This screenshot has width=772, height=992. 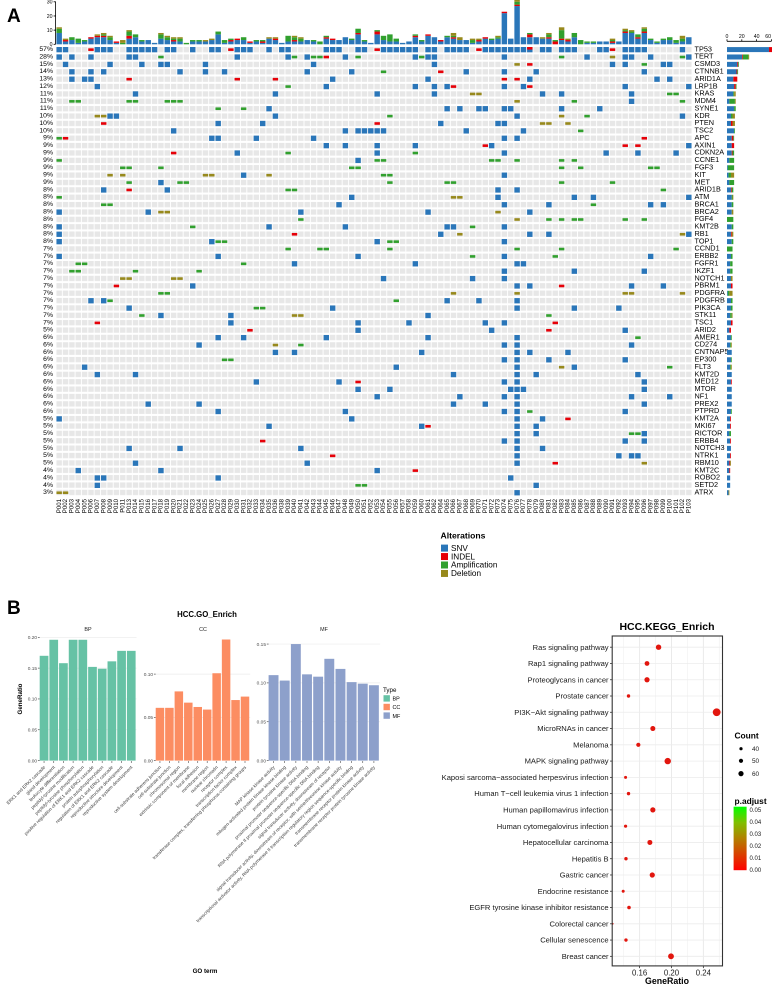 I want to click on svg-text: P028, so click(x=224, y=505).